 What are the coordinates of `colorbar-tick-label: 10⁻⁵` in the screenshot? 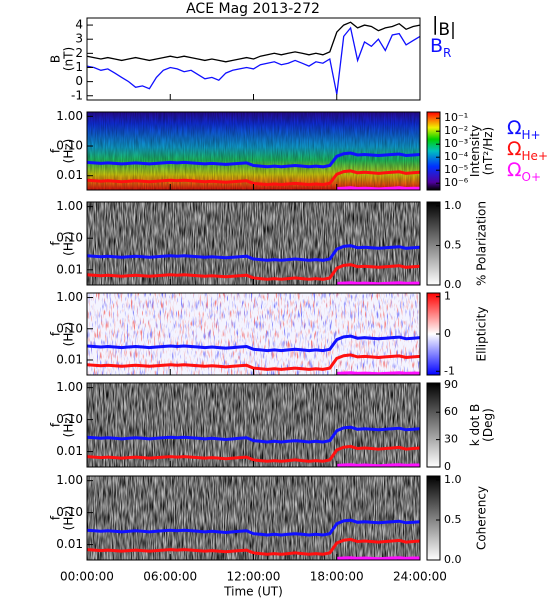 It's located at (456, 169).